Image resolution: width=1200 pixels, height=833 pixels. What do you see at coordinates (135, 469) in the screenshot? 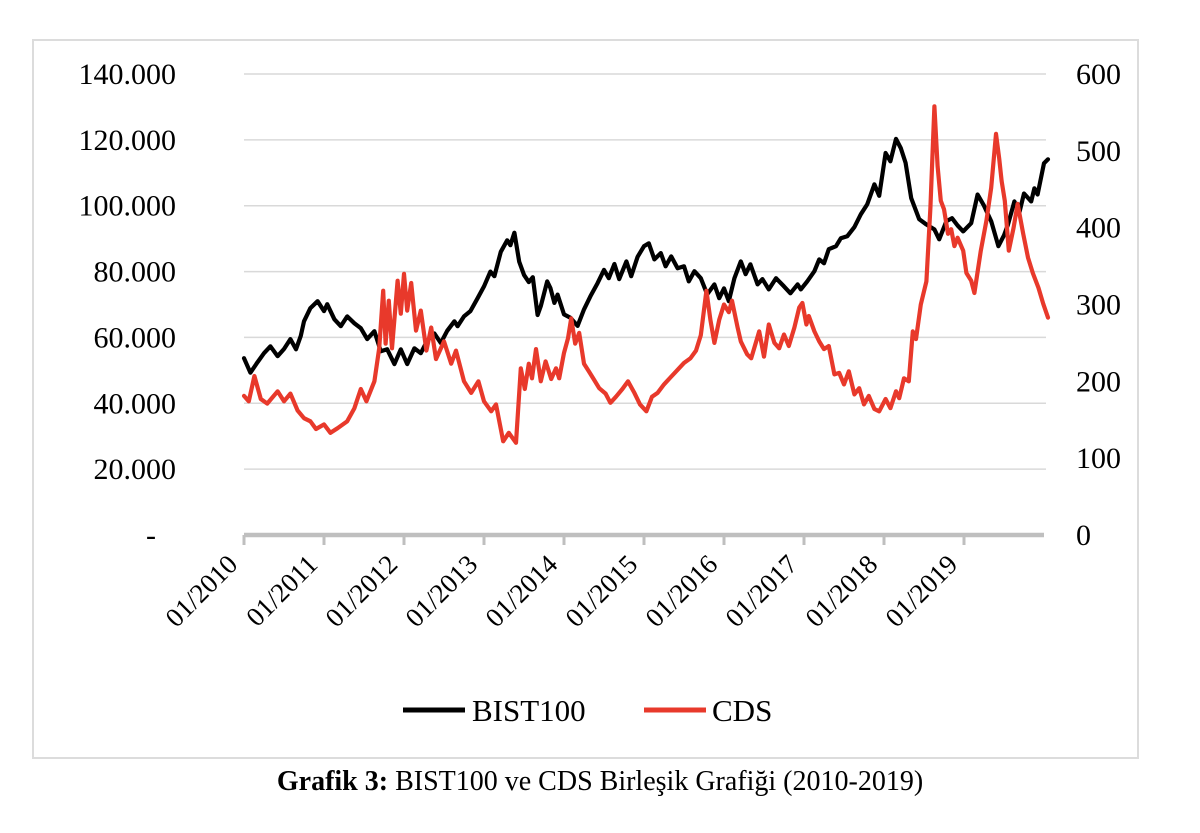
I see `y-axis-label-left: 20.000` at bounding box center [135, 469].